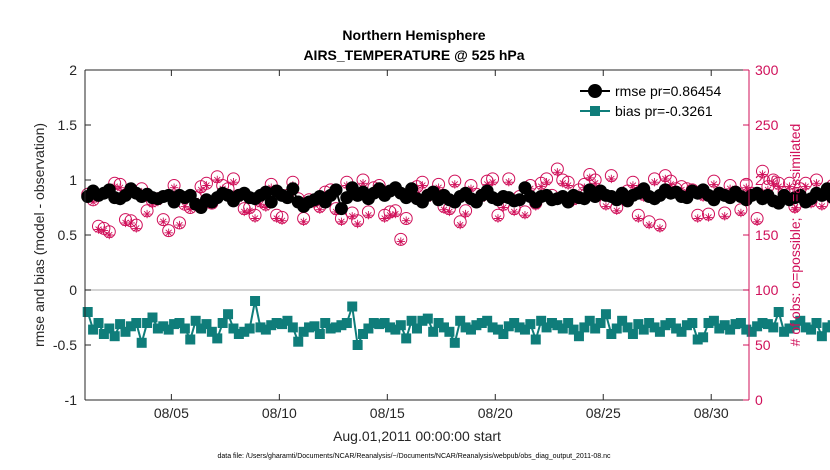 The width and height of the screenshot is (830, 470). What do you see at coordinates (171, 413) in the screenshot?
I see `x-tick-label: 08/05` at bounding box center [171, 413].